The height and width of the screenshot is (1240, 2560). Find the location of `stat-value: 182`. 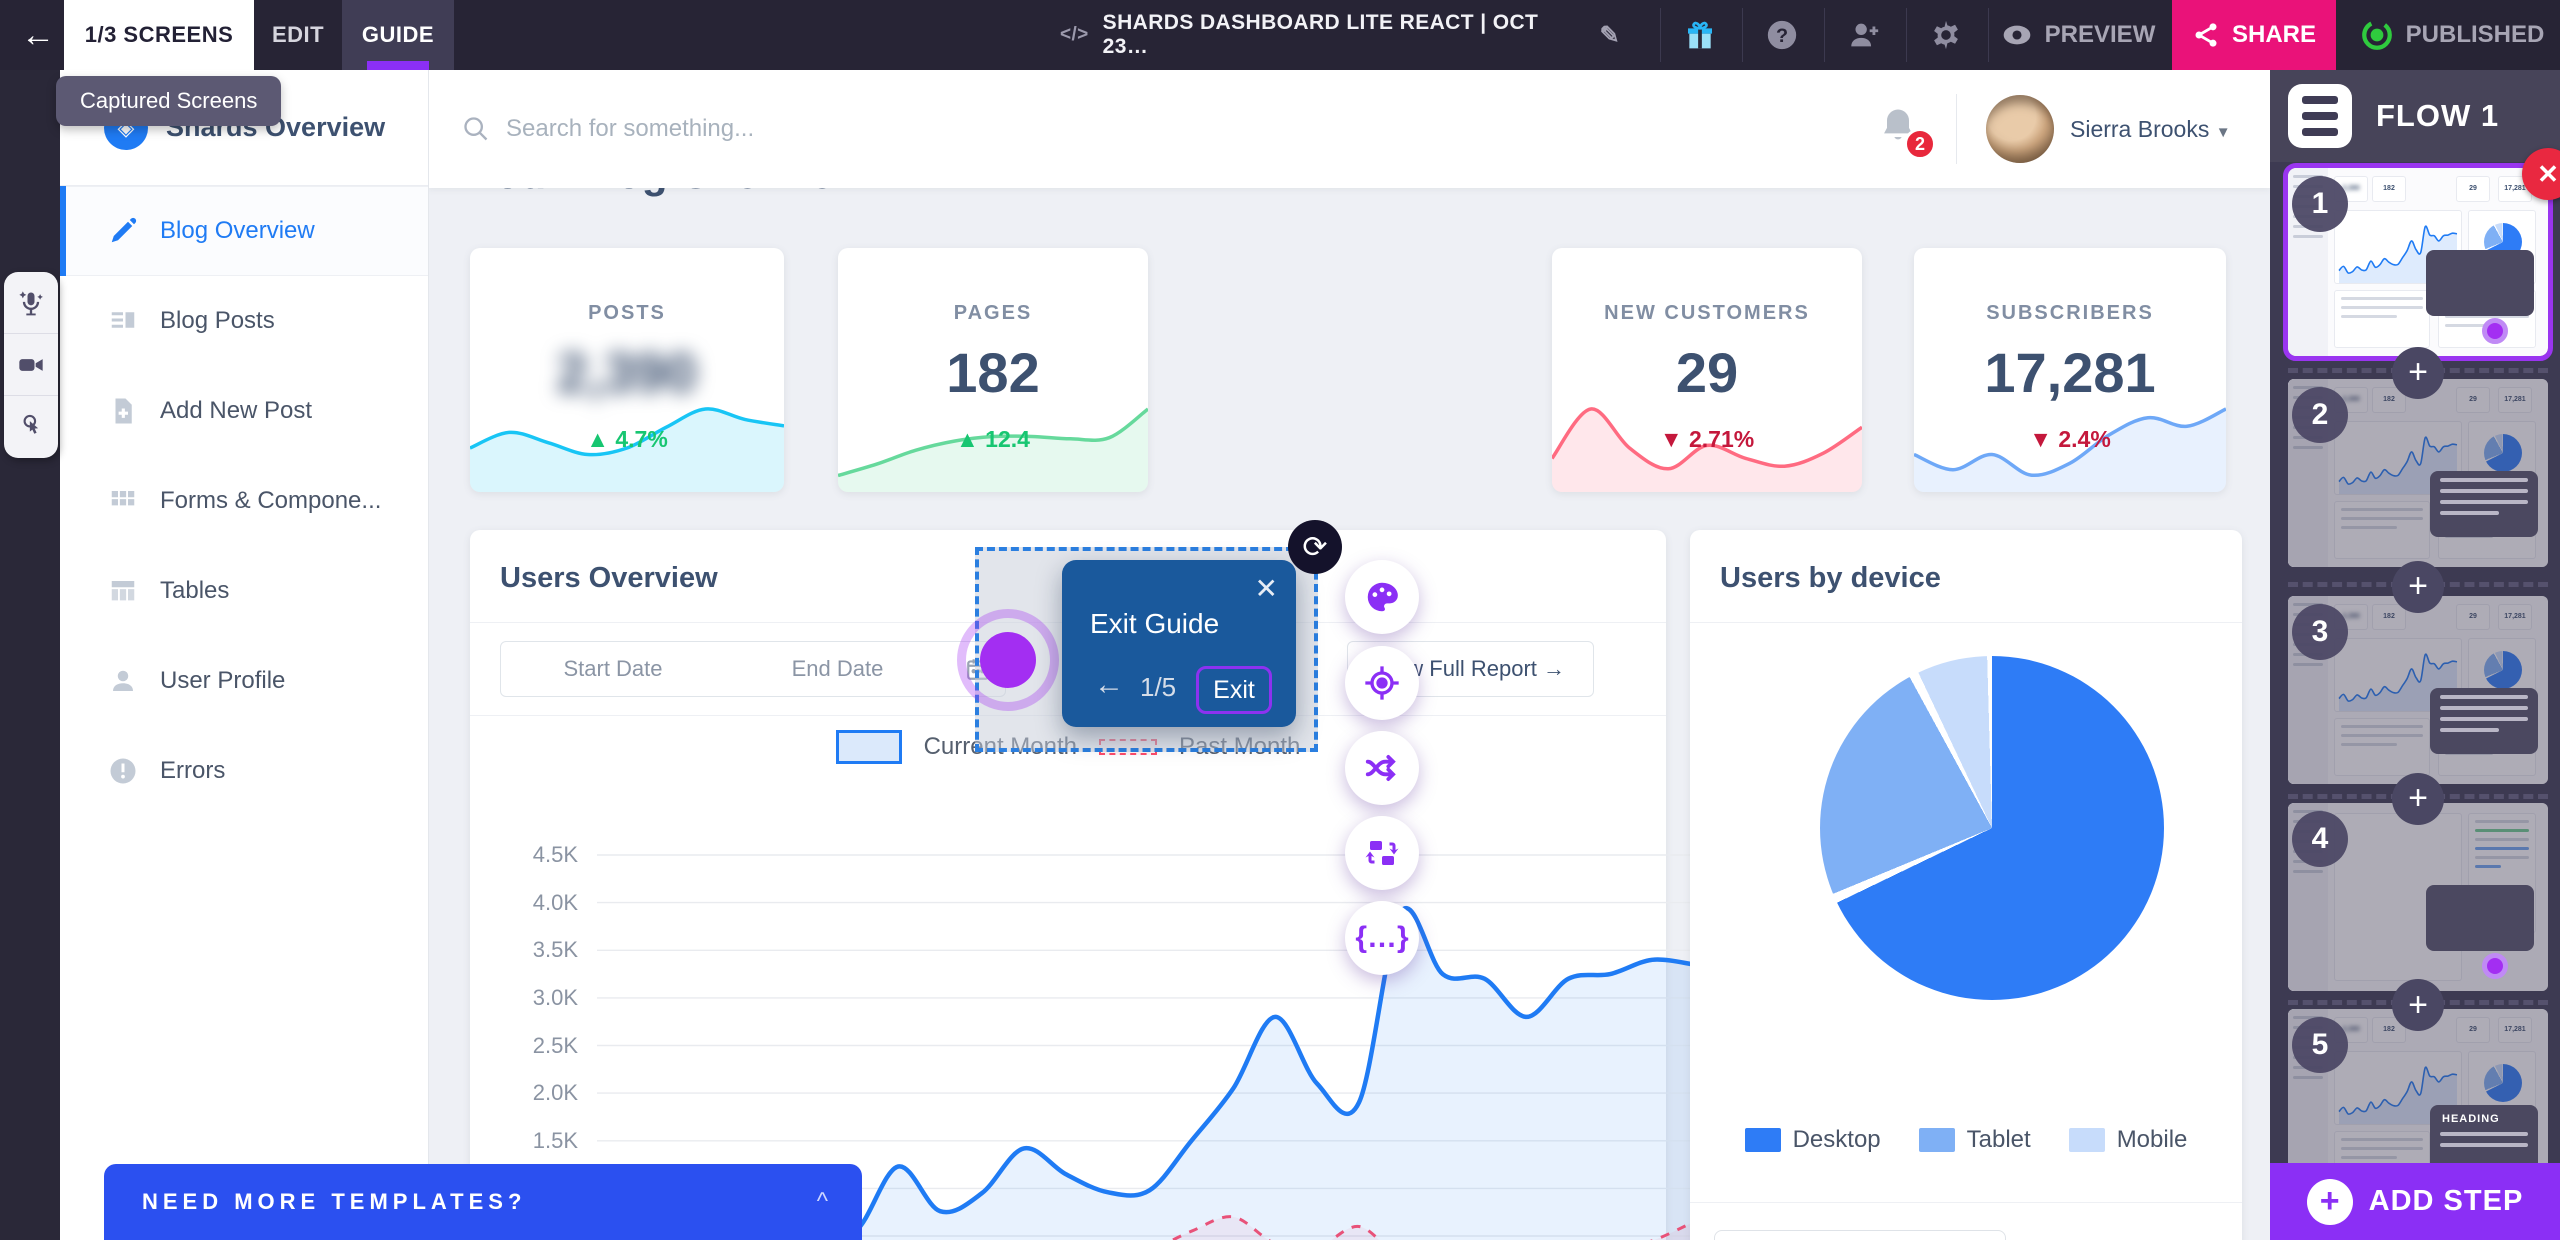

stat-value: 182 is located at coordinates (993, 372).